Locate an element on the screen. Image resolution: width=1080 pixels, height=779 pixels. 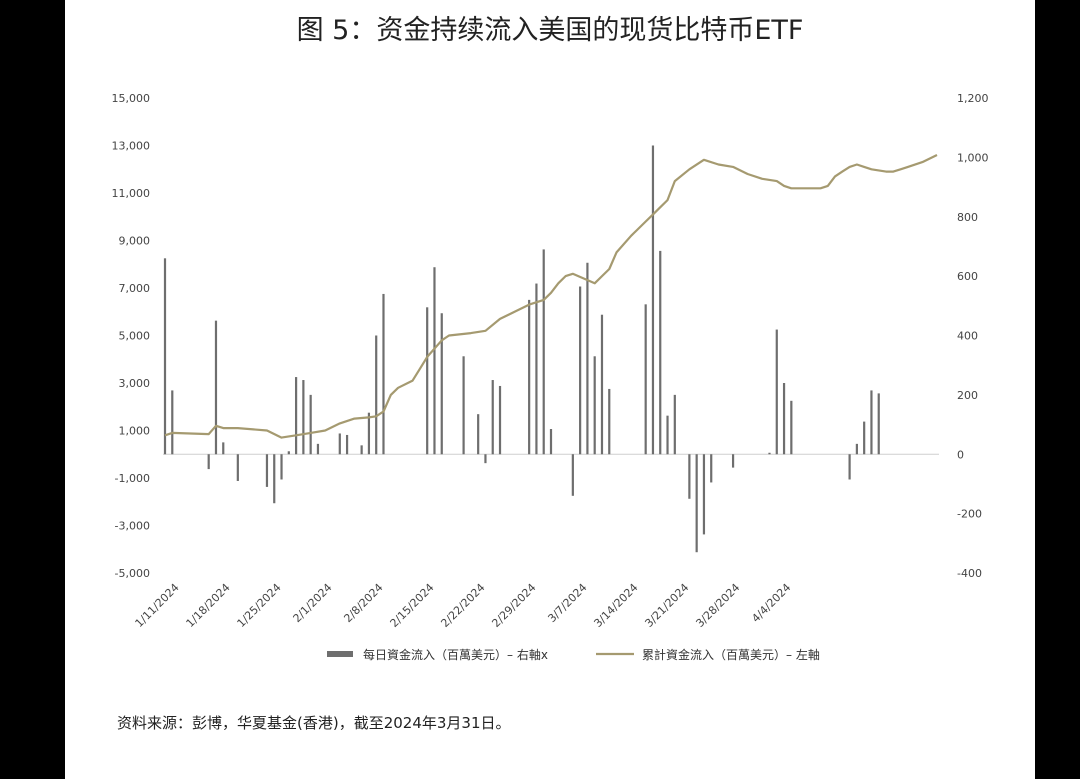
x-axis-tick-label: 2/15/2024 is located at coordinates (412, 605).